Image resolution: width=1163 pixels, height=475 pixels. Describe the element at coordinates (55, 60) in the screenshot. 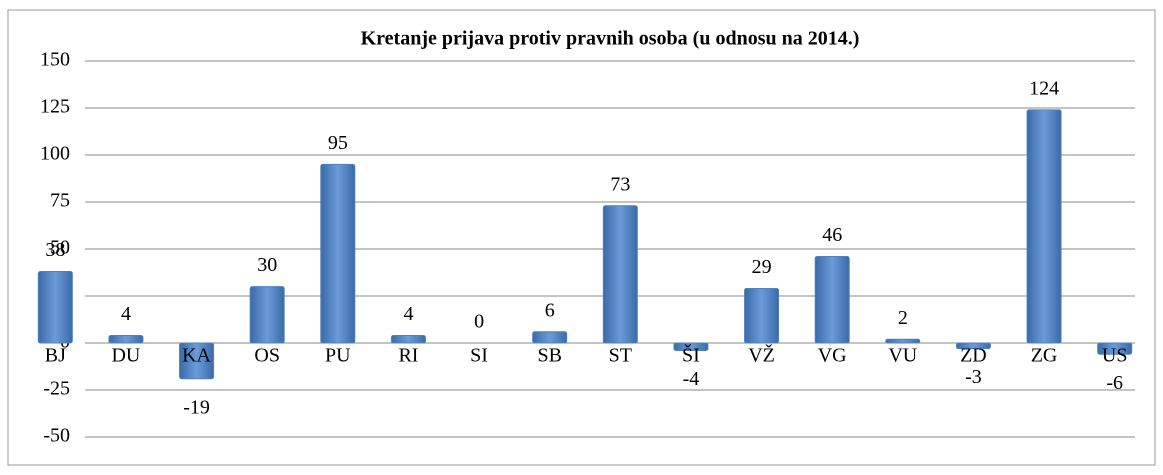

I see `y-tick-label: 150` at that location.